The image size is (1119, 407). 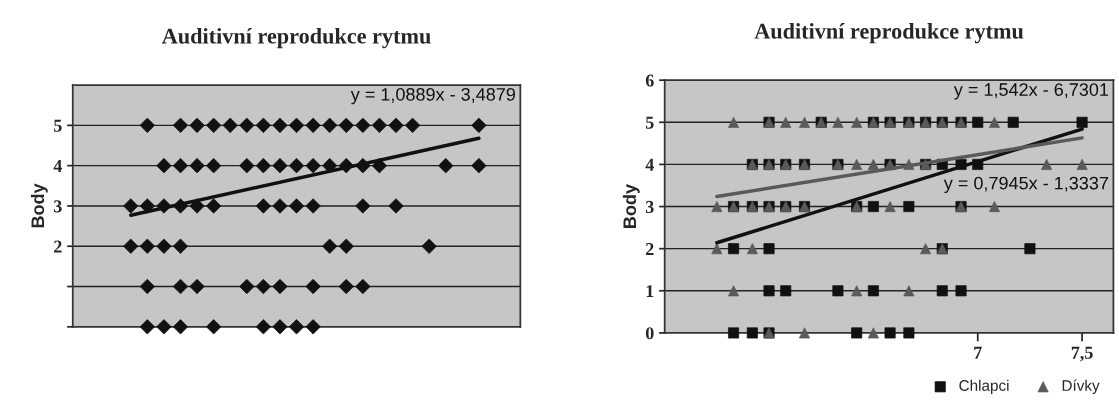 What do you see at coordinates (649, 80) in the screenshot?
I see `y-tick-label: 6` at bounding box center [649, 80].